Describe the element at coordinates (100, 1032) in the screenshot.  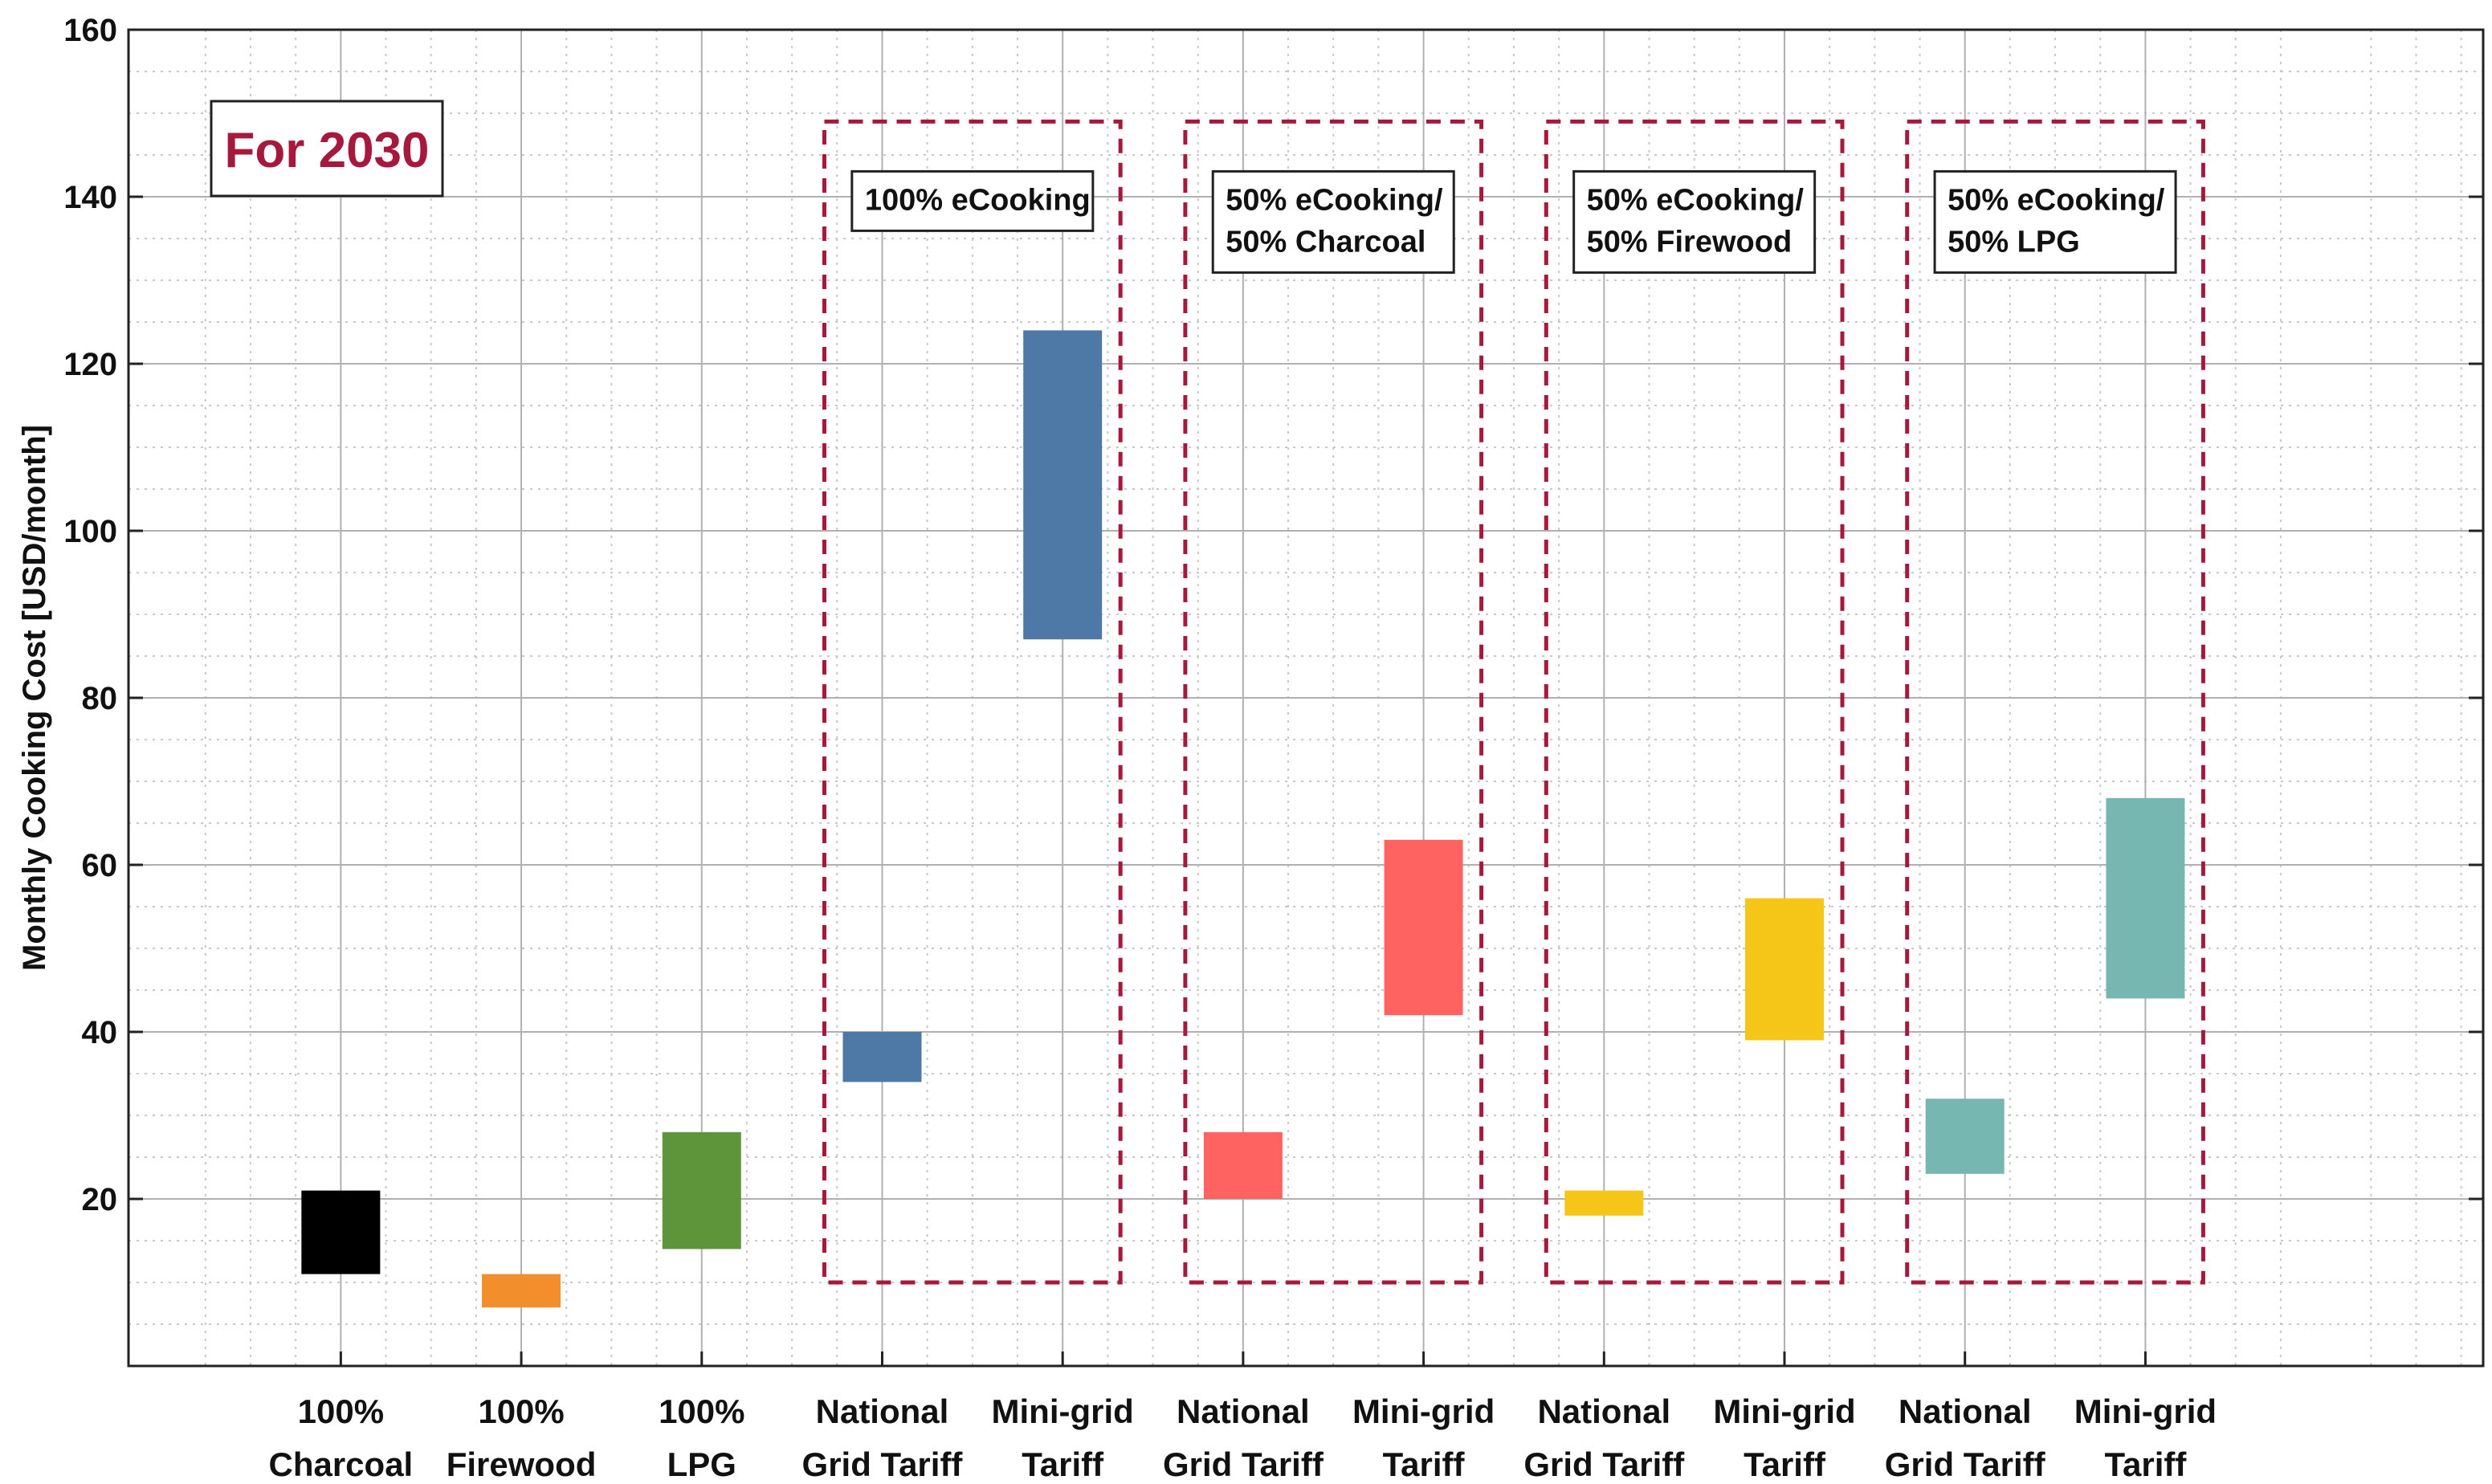
I see `y-tick-label: 40` at that location.